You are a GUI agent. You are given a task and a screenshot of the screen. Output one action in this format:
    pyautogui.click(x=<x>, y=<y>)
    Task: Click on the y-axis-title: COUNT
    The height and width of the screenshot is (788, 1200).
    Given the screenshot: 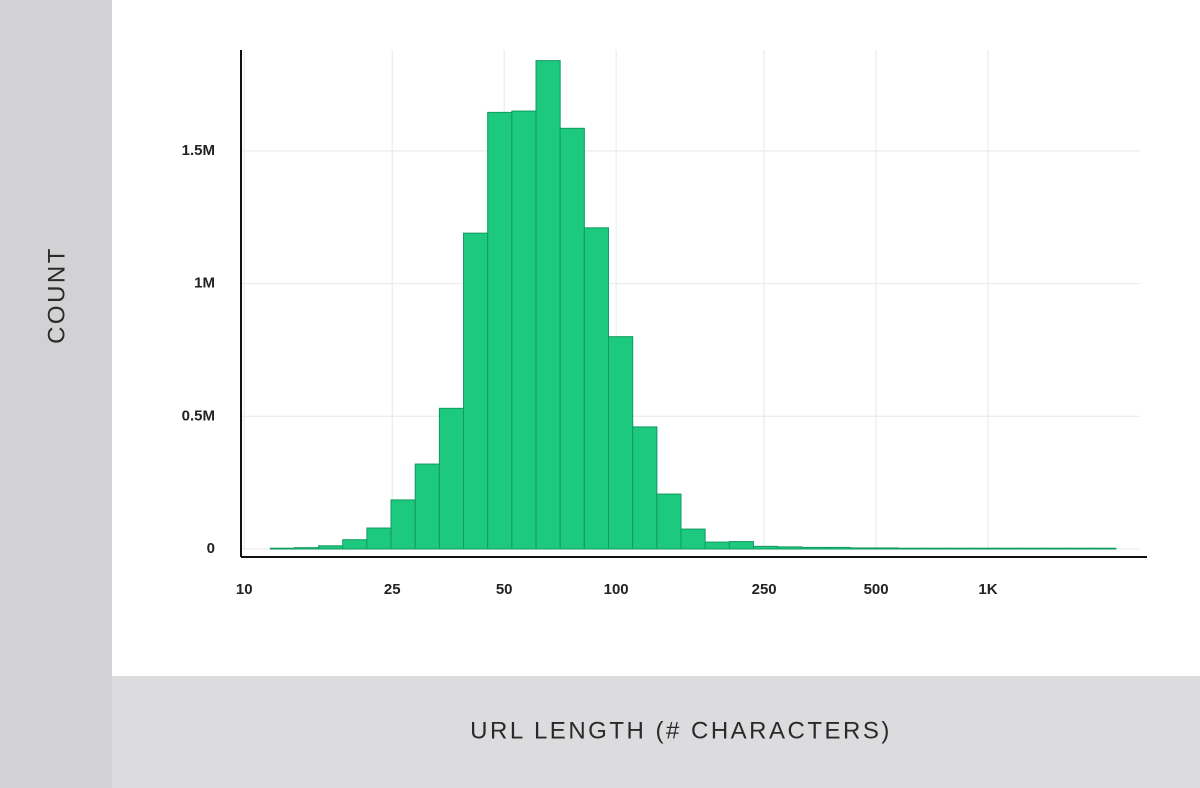 What is the action you would take?
    pyautogui.click(x=56, y=295)
    